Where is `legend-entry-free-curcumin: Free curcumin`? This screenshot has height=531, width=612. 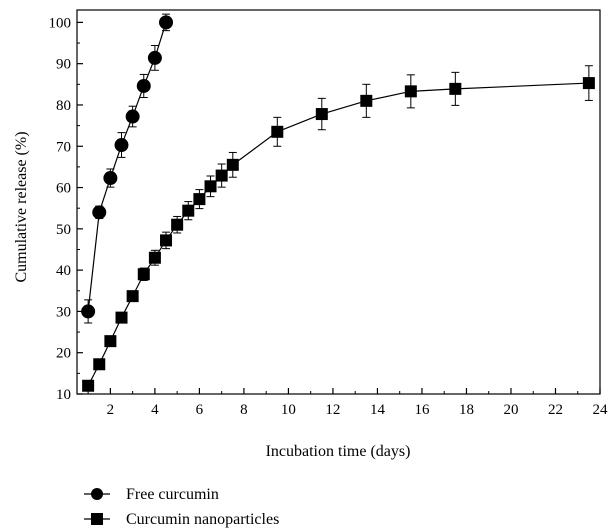
legend-entry-free-curcumin: Free curcumin is located at coordinates (151, 494).